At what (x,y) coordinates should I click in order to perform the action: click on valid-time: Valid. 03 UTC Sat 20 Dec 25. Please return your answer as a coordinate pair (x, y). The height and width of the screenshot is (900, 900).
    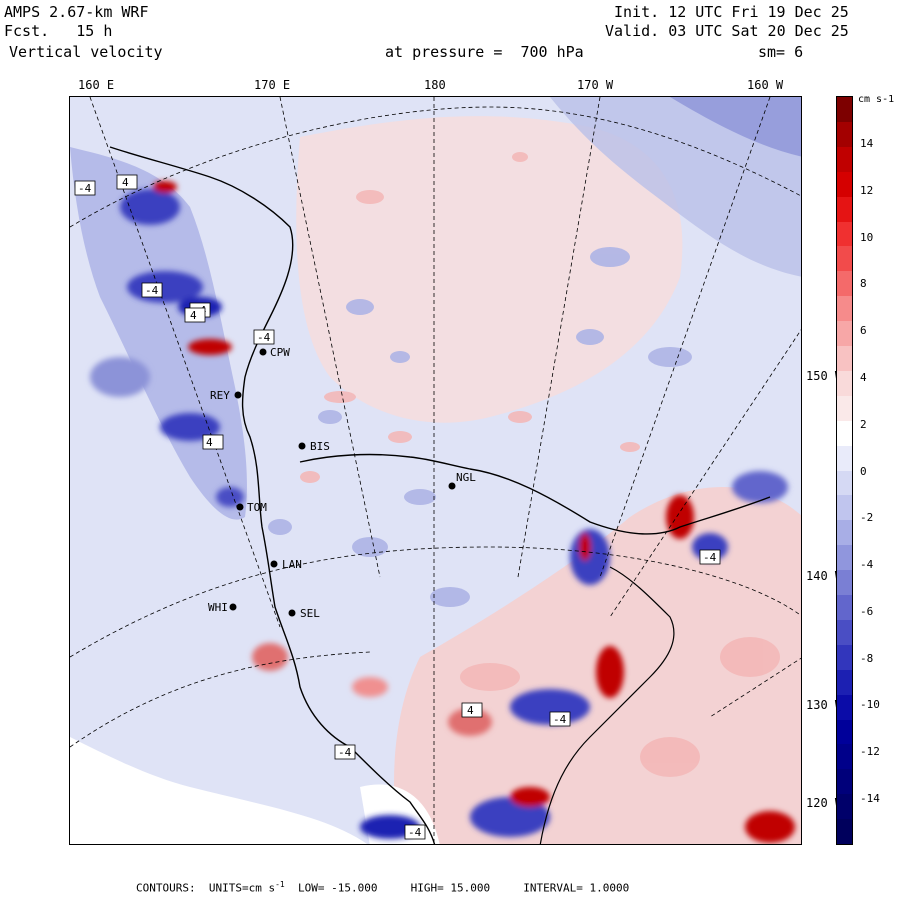
    Looking at the image, I should click on (727, 31).